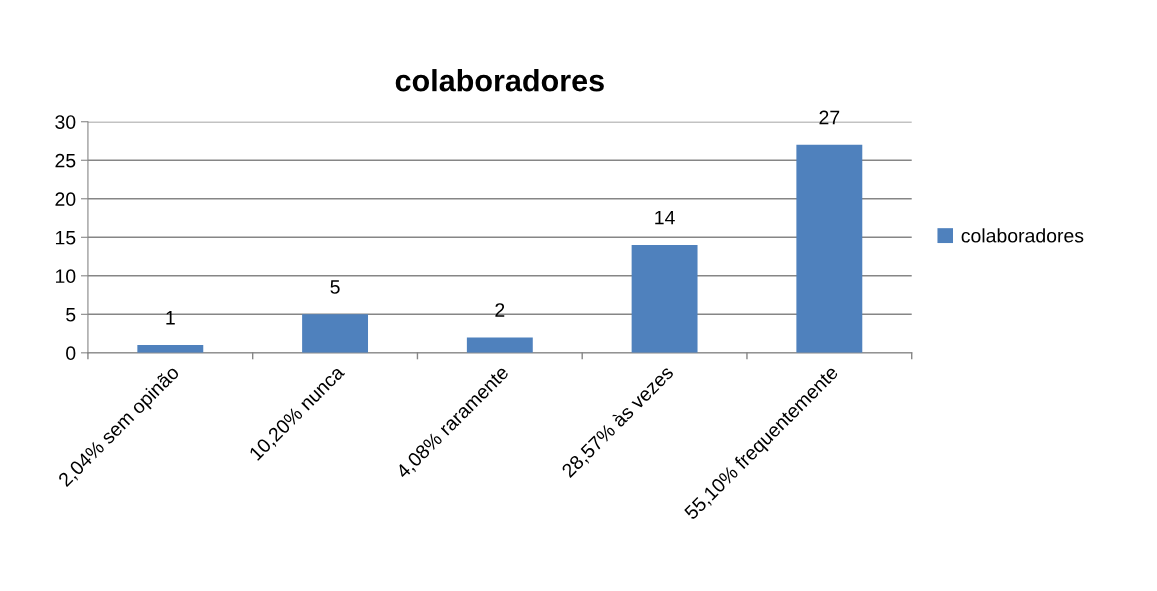  What do you see at coordinates (71, 353) in the screenshot?
I see `y-tick-label: 0` at bounding box center [71, 353].